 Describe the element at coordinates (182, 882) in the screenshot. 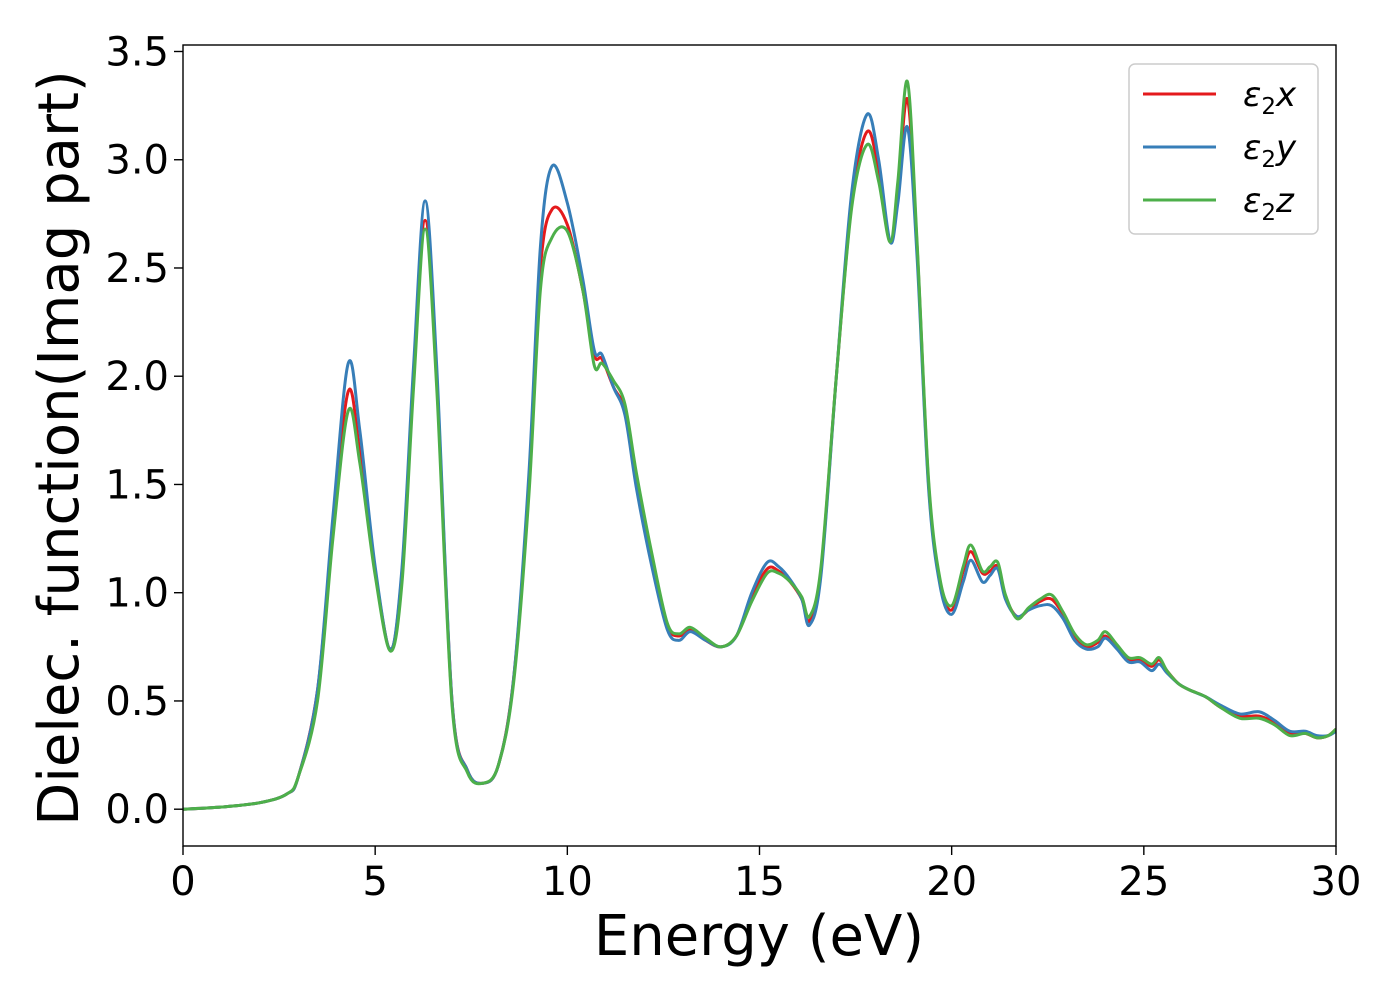

I see `x-tick-label: 0` at that location.